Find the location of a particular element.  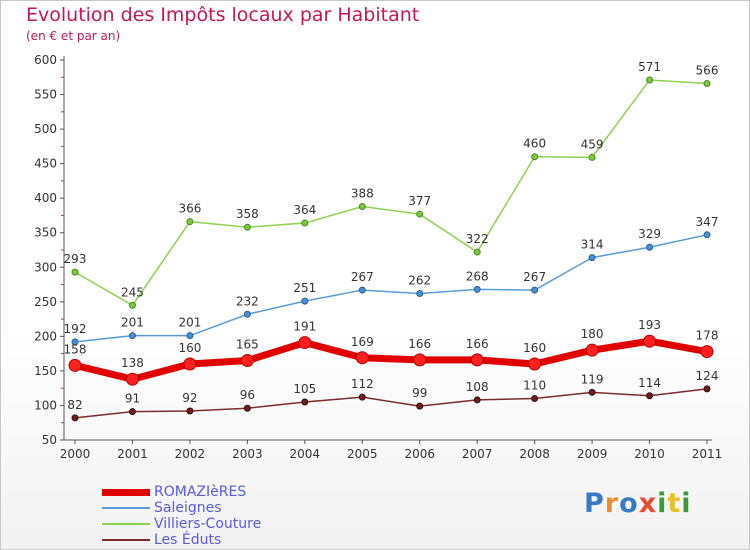

data-label: 112 is located at coordinates (362, 384).